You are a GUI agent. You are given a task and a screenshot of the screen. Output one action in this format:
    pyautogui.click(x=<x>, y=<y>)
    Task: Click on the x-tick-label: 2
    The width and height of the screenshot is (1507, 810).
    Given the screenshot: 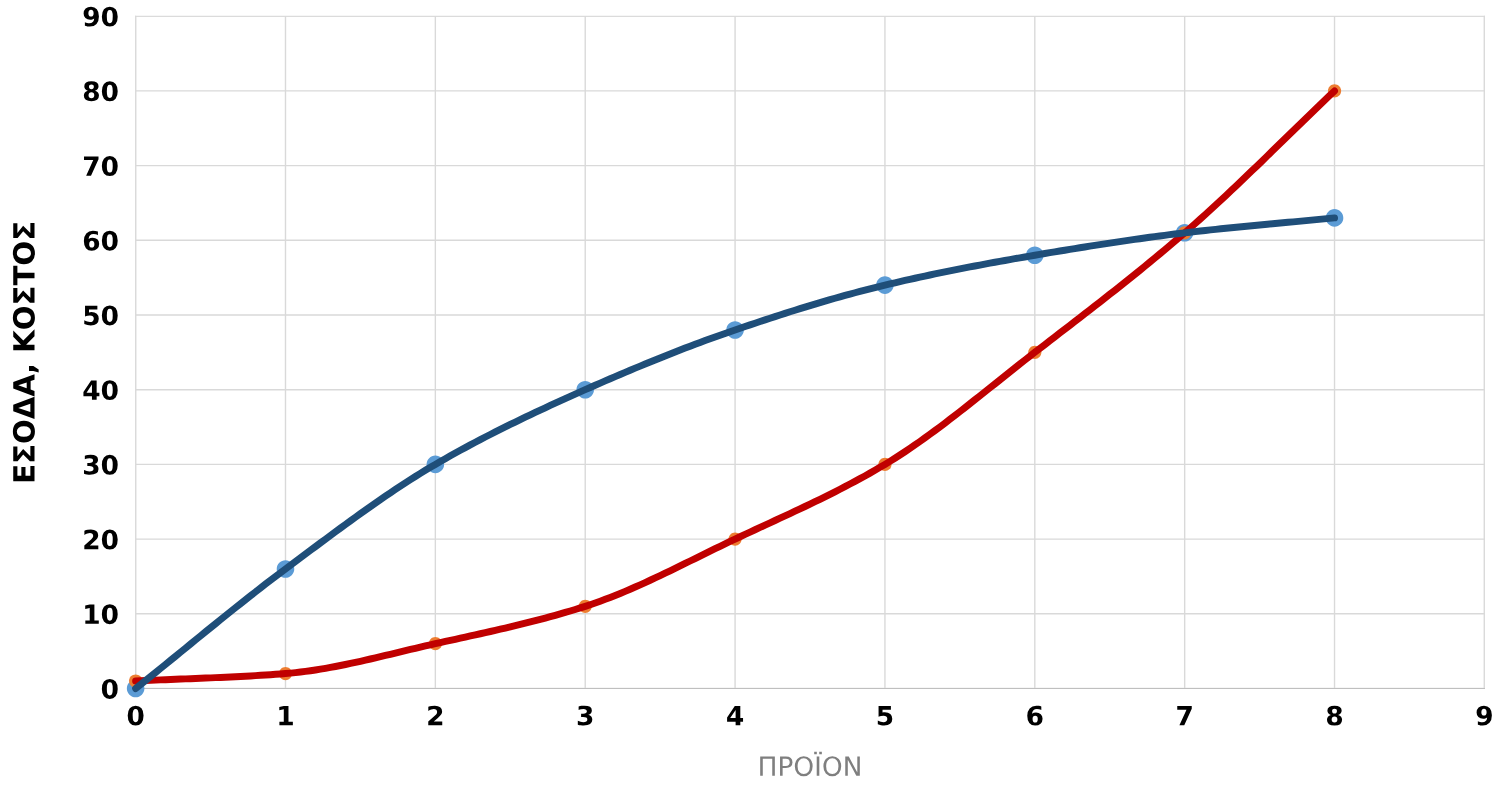 What is the action you would take?
    pyautogui.click(x=435, y=715)
    